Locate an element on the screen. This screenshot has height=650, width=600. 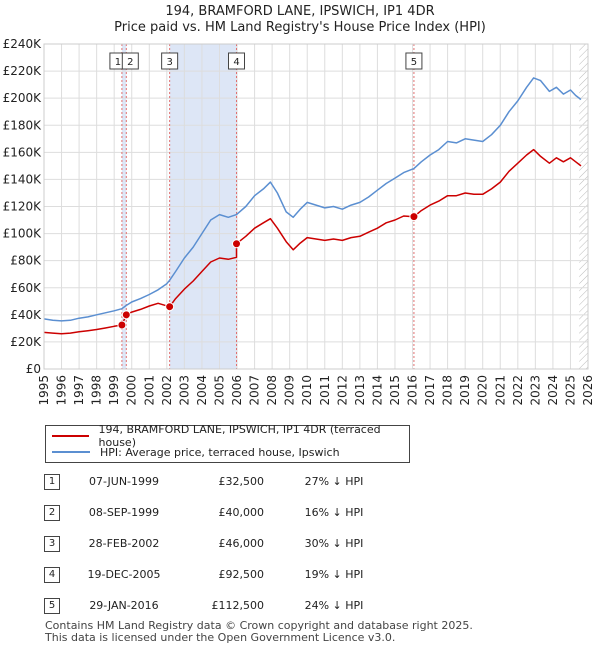
sale-number-label: 2 is located at coordinates (130, 62).